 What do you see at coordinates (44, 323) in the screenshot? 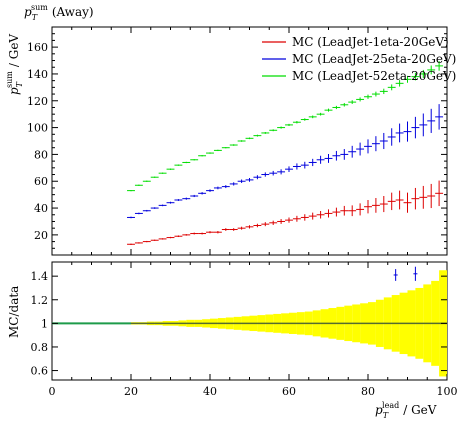
I see `ratio-y-tick-label: 1` at bounding box center [44, 323].